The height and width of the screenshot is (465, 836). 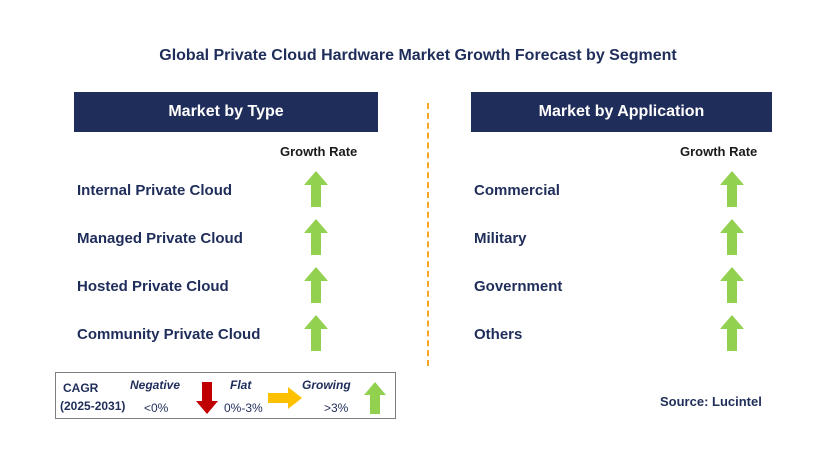 What do you see at coordinates (156, 408) in the screenshot?
I see `legend-negative-range: <0%` at bounding box center [156, 408].